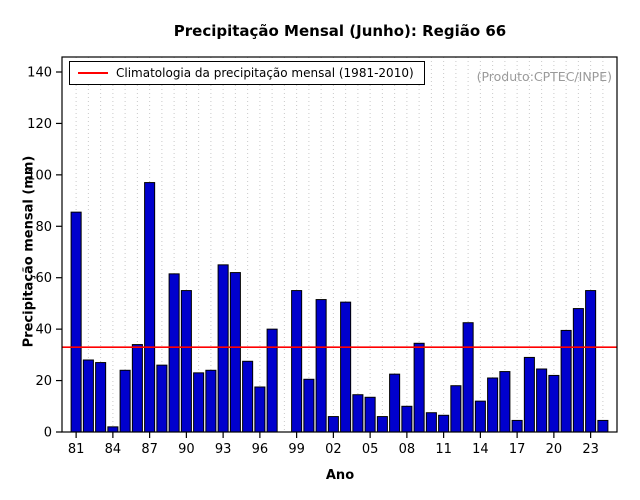  Describe the element at coordinates (186, 361) in the screenshot. I see `bar-year-1990` at that location.